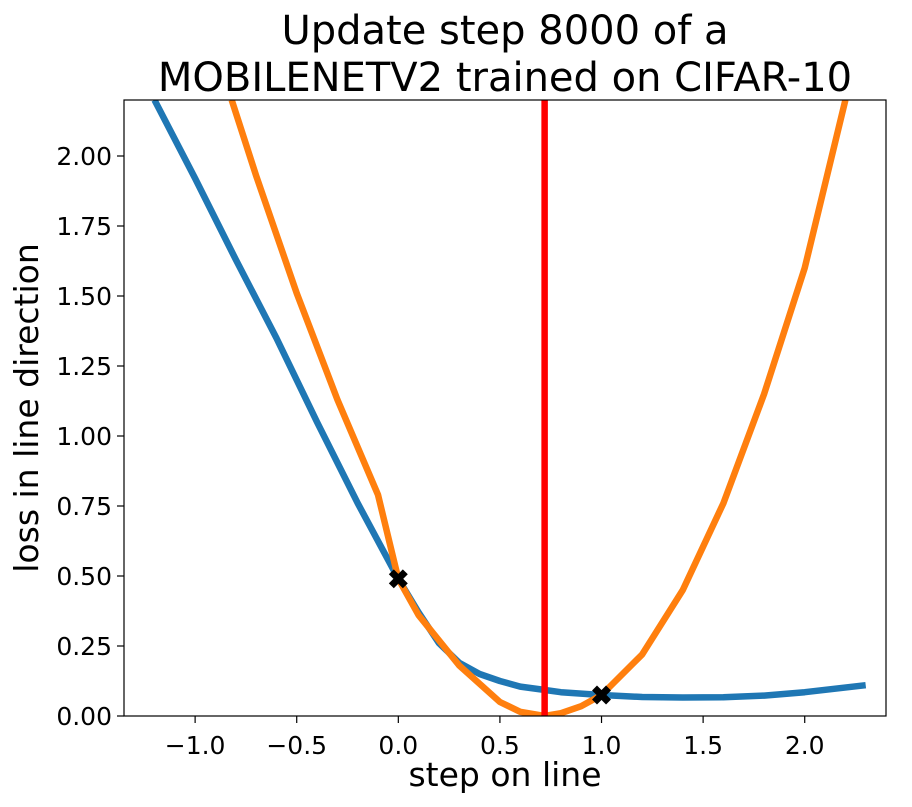 The height and width of the screenshot is (807, 912). I want to click on x-tick-label: 0.0, so click(398, 745).